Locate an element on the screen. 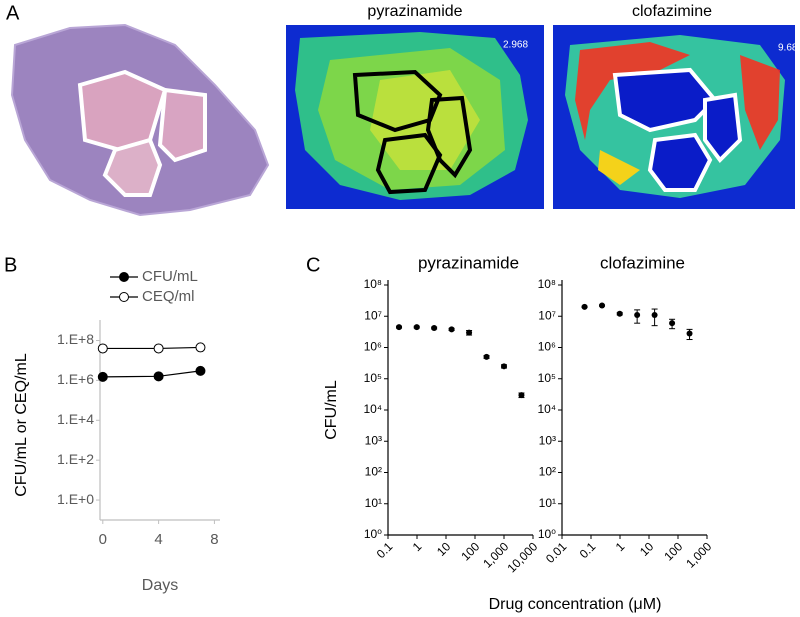  x-axis-title: Days is located at coordinates (160, 585).